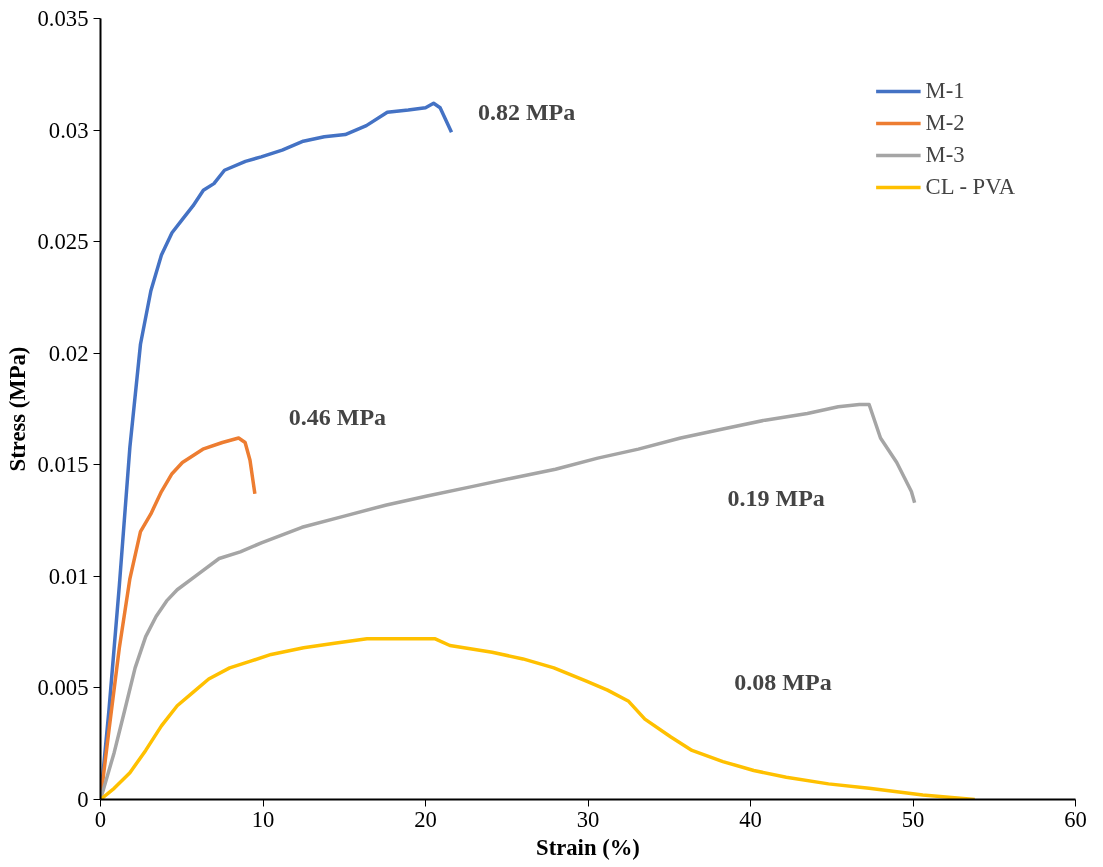 The image size is (1103, 867). What do you see at coordinates (945, 123) in the screenshot?
I see `legend-label: M-2` at bounding box center [945, 123].